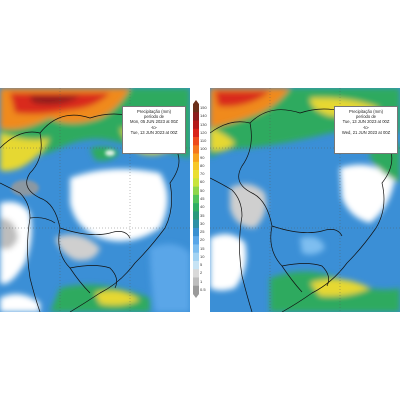 This screenshot has width=400, height=400. Describe the element at coordinates (202, 248) in the screenshot. I see `colorbar-tick-label: 15` at that location.